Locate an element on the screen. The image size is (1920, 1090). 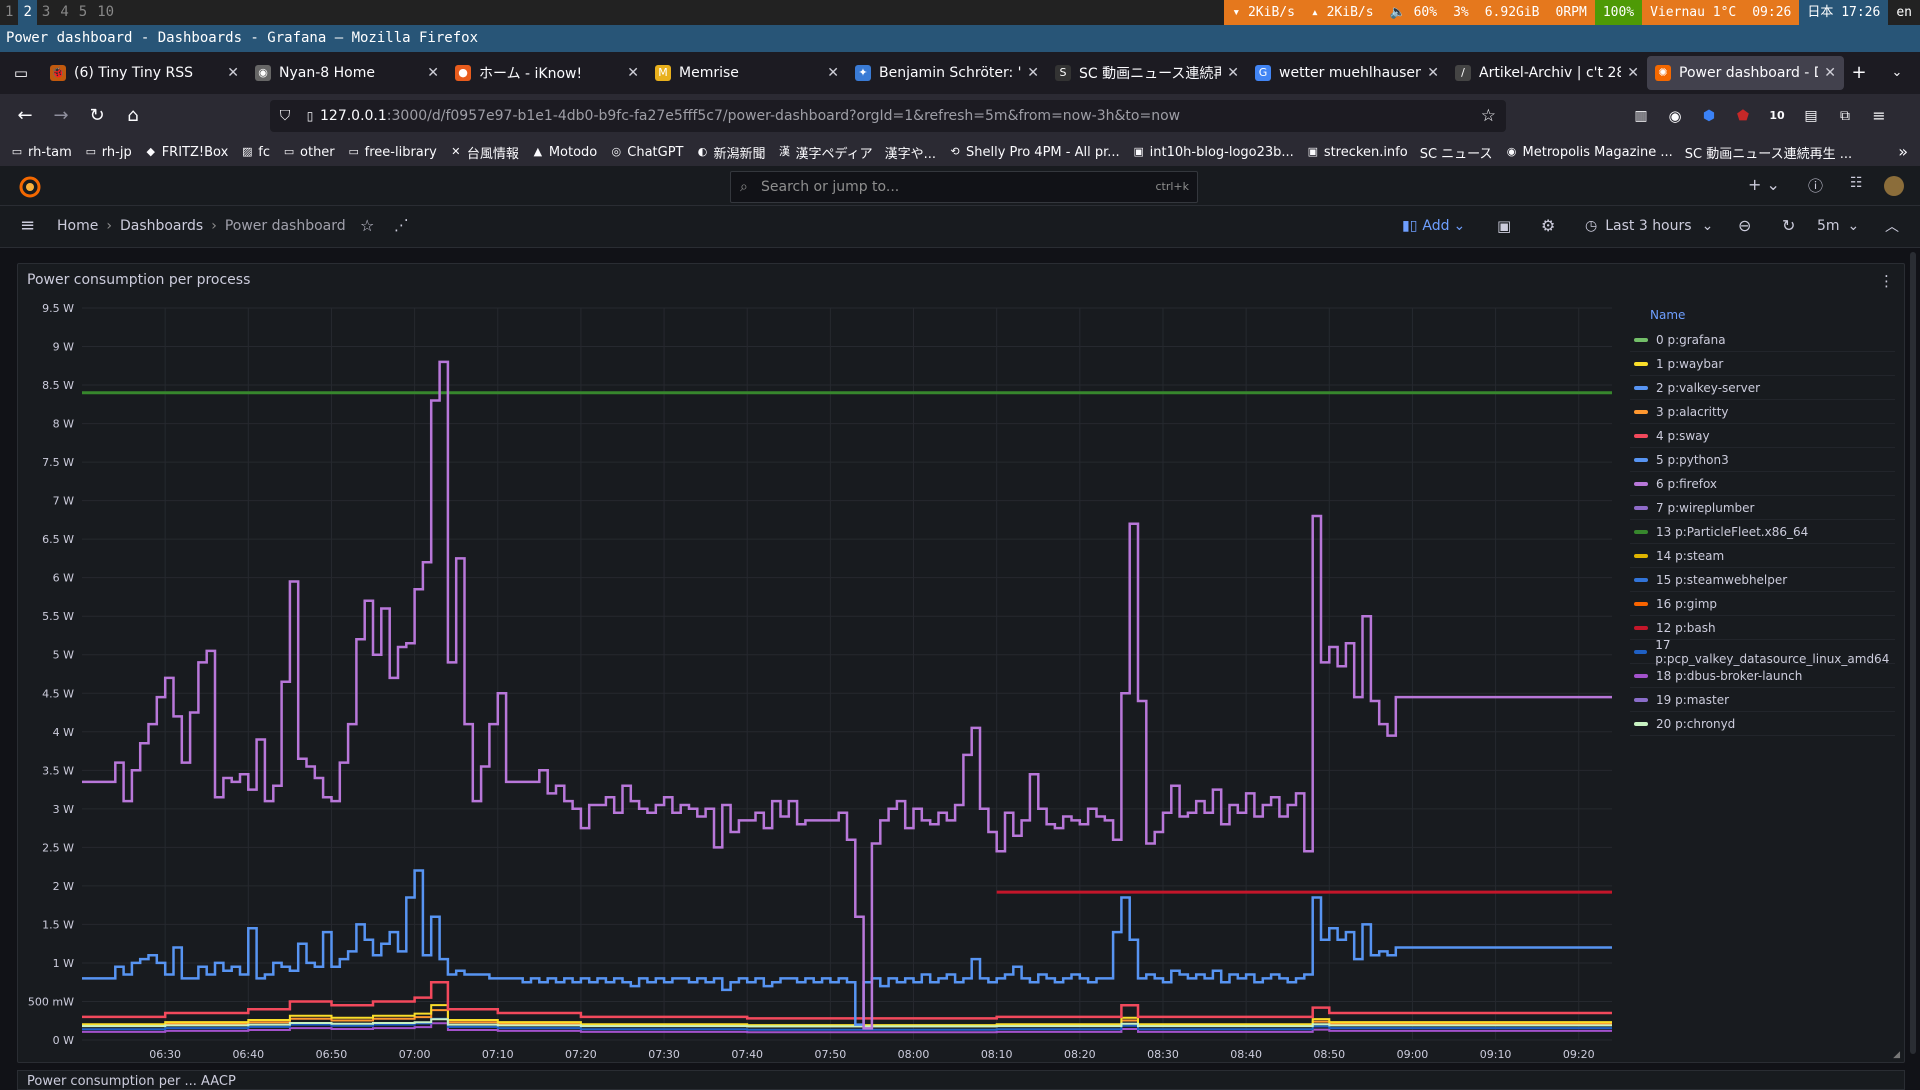
browser-tab: ● ホーム - iKnow! ✕ is located at coordinates (547, 73).